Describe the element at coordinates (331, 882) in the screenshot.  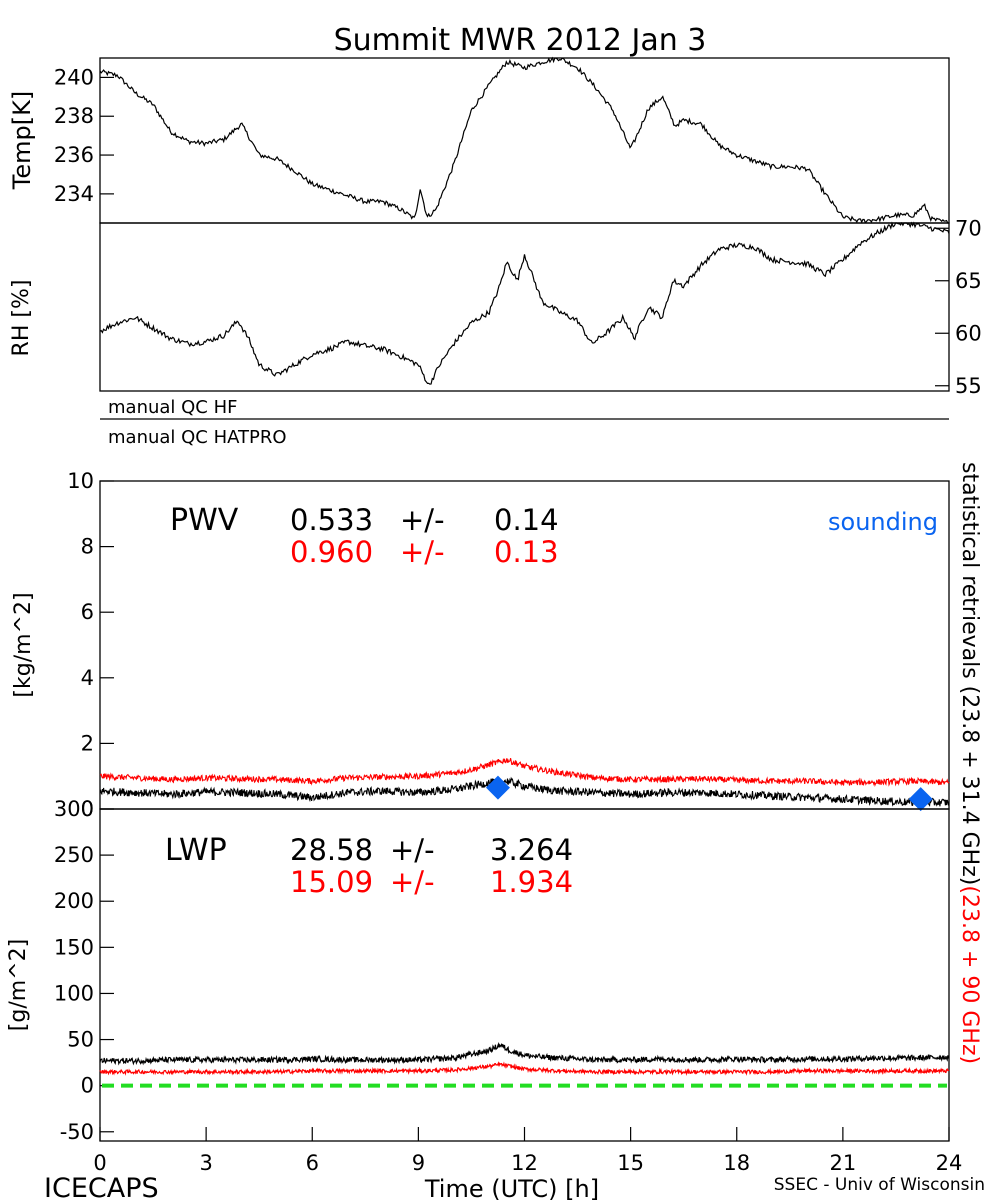
I see `lwp-stat-red-mean: 15.09` at that location.